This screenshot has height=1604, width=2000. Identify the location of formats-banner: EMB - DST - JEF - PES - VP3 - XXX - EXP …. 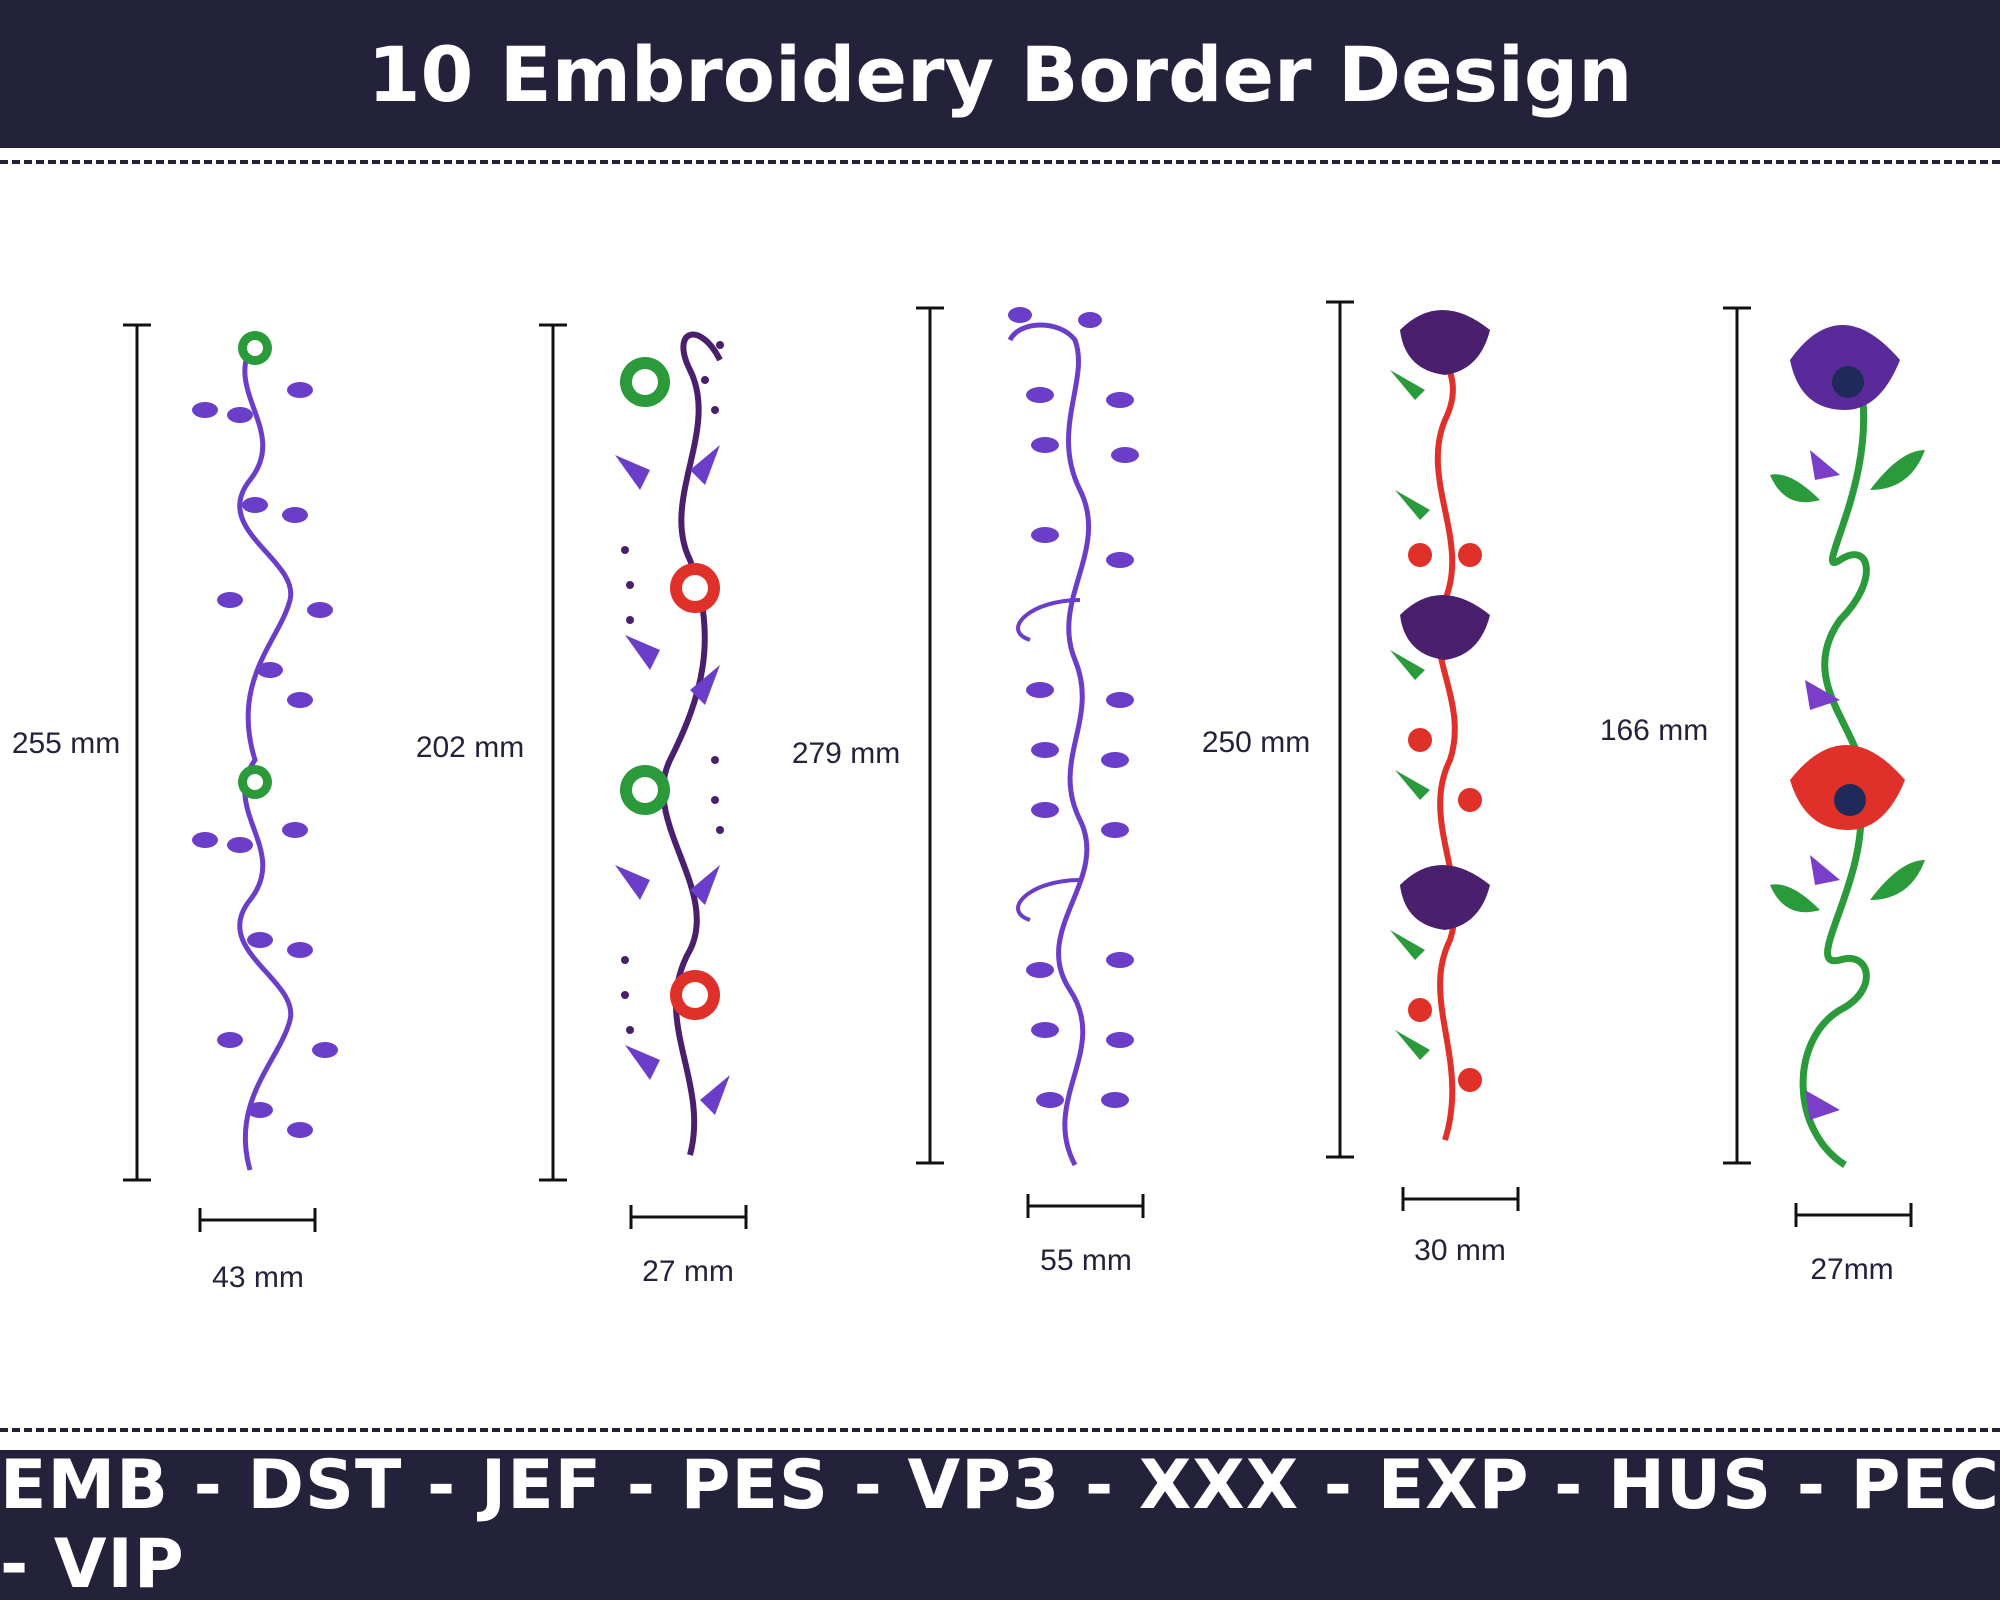
(1000, 1525).